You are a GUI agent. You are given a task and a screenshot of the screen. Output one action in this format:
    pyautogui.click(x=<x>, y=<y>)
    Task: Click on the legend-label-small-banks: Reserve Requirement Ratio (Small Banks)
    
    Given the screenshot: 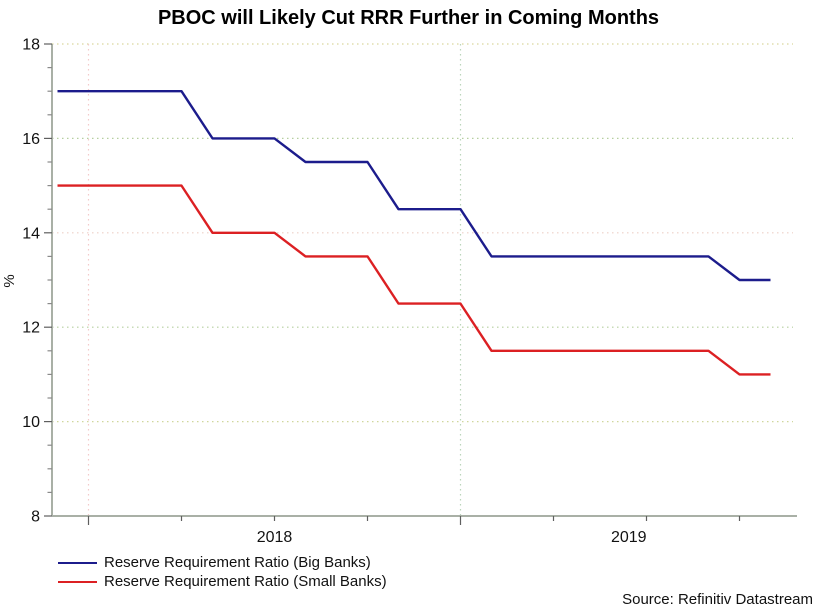 What is the action you would take?
    pyautogui.click(x=245, y=581)
    